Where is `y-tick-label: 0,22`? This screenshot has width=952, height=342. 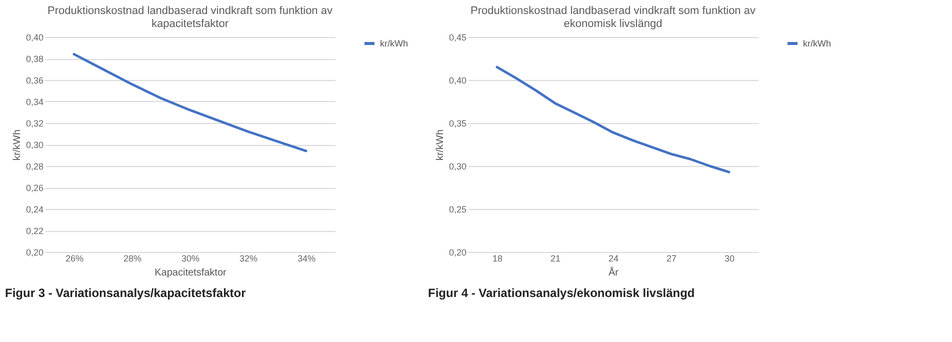 y-tick-label: 0,22 is located at coordinates (35, 231).